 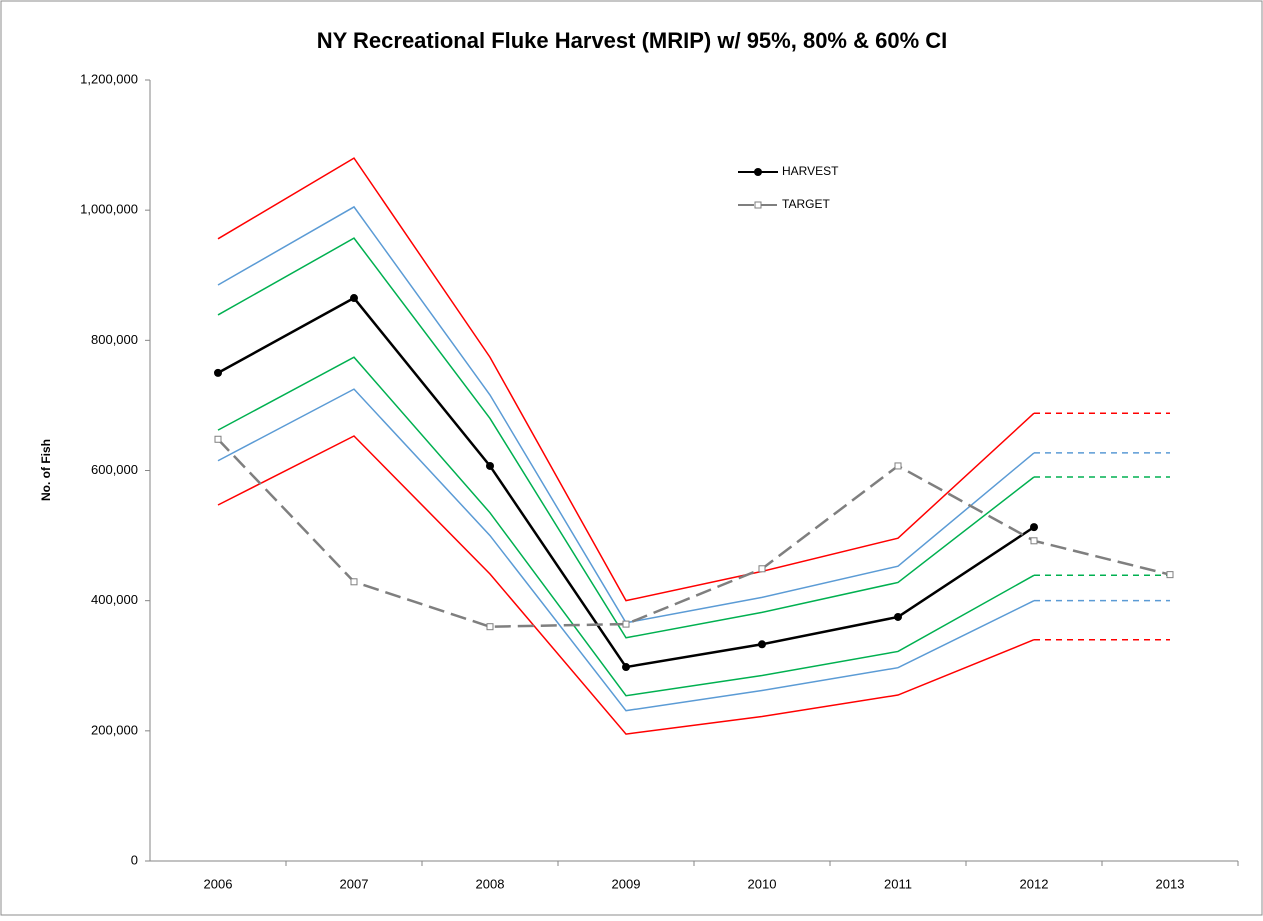 What do you see at coordinates (114, 339) in the screenshot?
I see `y-tick-label: 800,000` at bounding box center [114, 339].